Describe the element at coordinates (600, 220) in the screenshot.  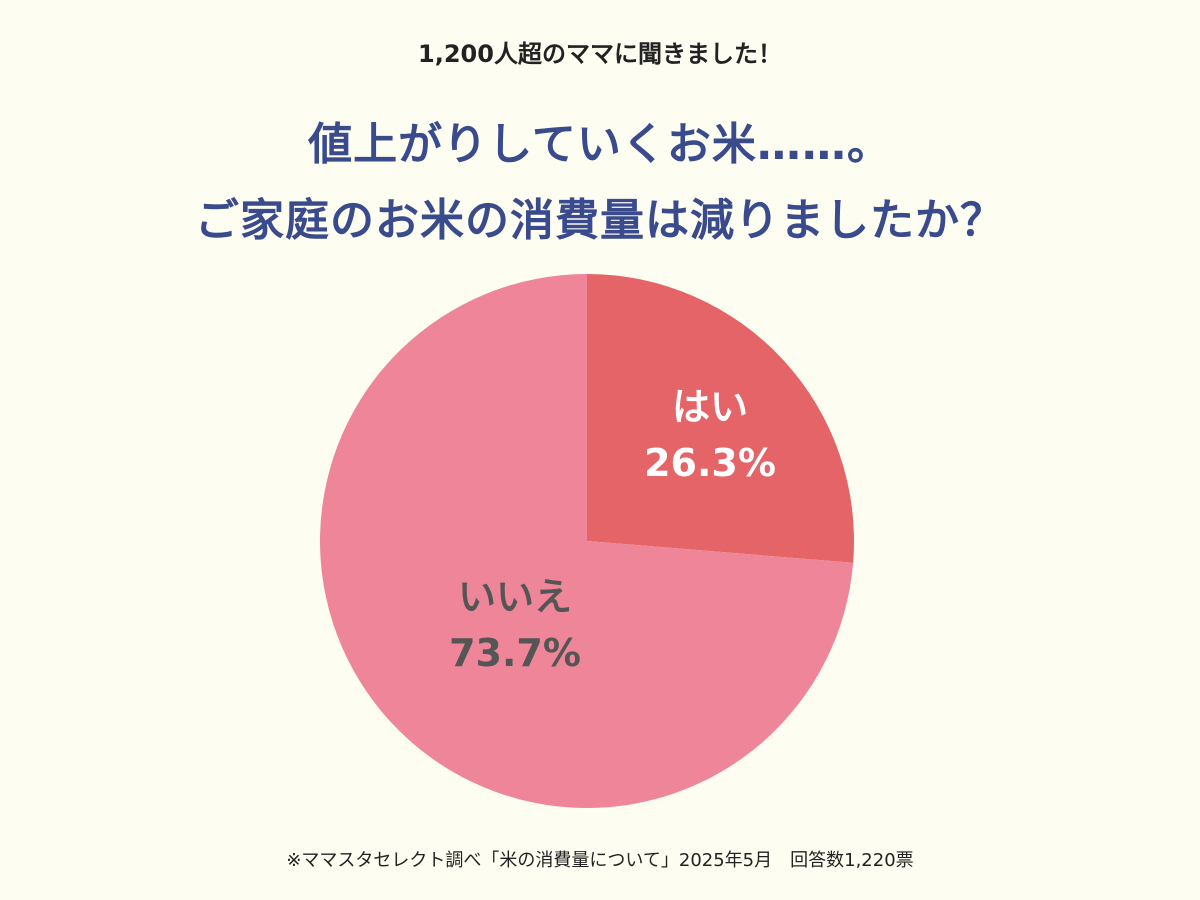
I see `title-line-2: ご家庭のお米の消費量は減りましたか？` at that location.